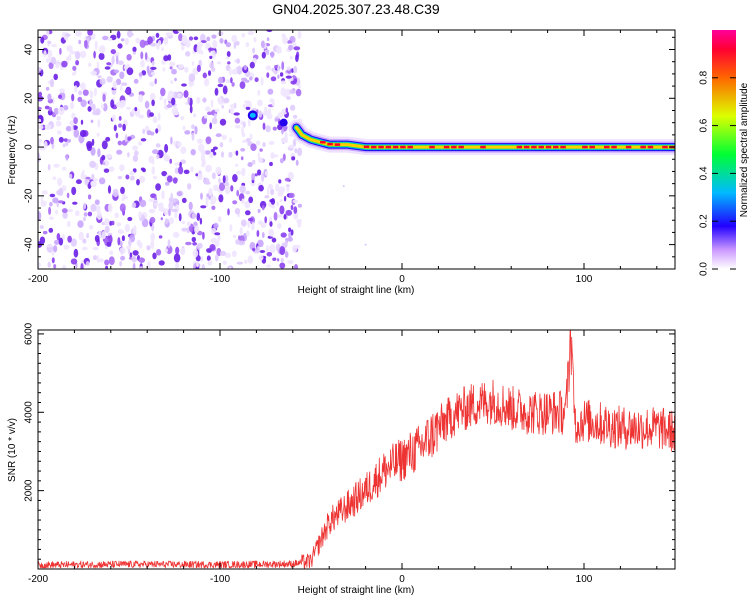  Describe the element at coordinates (704, 221) in the screenshot. I see `colorbar-tick-label: 0.2` at that location.